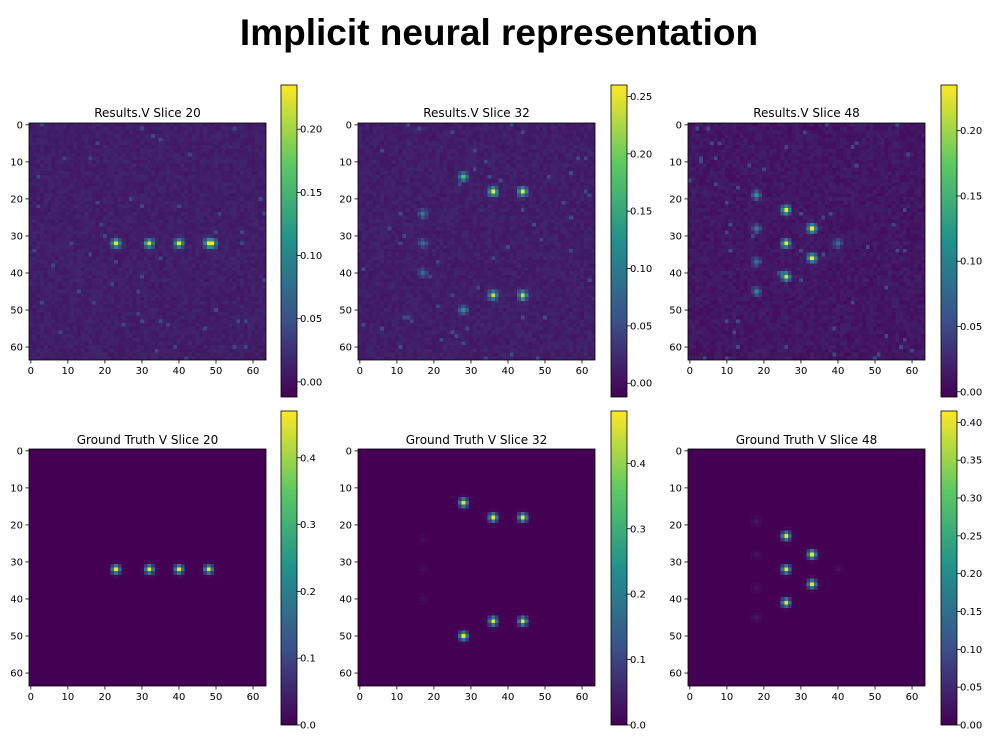 This screenshot has height=754, width=998. Describe the element at coordinates (476, 113) in the screenshot. I see `panel-title: Results.V Slice 32` at that location.